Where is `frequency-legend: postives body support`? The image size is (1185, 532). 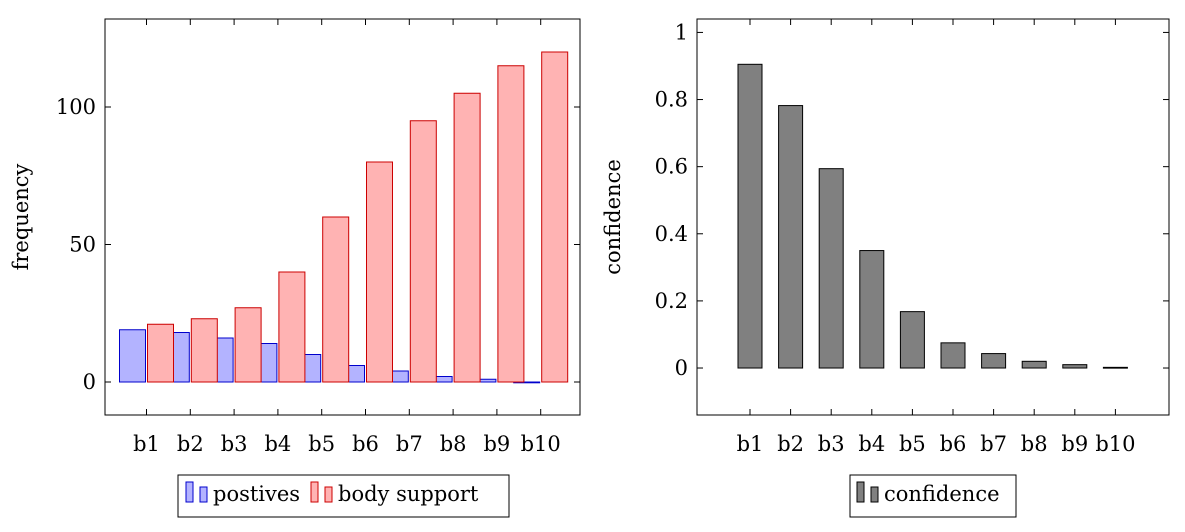 frequency-legend: postives body support is located at coordinates (343, 496).